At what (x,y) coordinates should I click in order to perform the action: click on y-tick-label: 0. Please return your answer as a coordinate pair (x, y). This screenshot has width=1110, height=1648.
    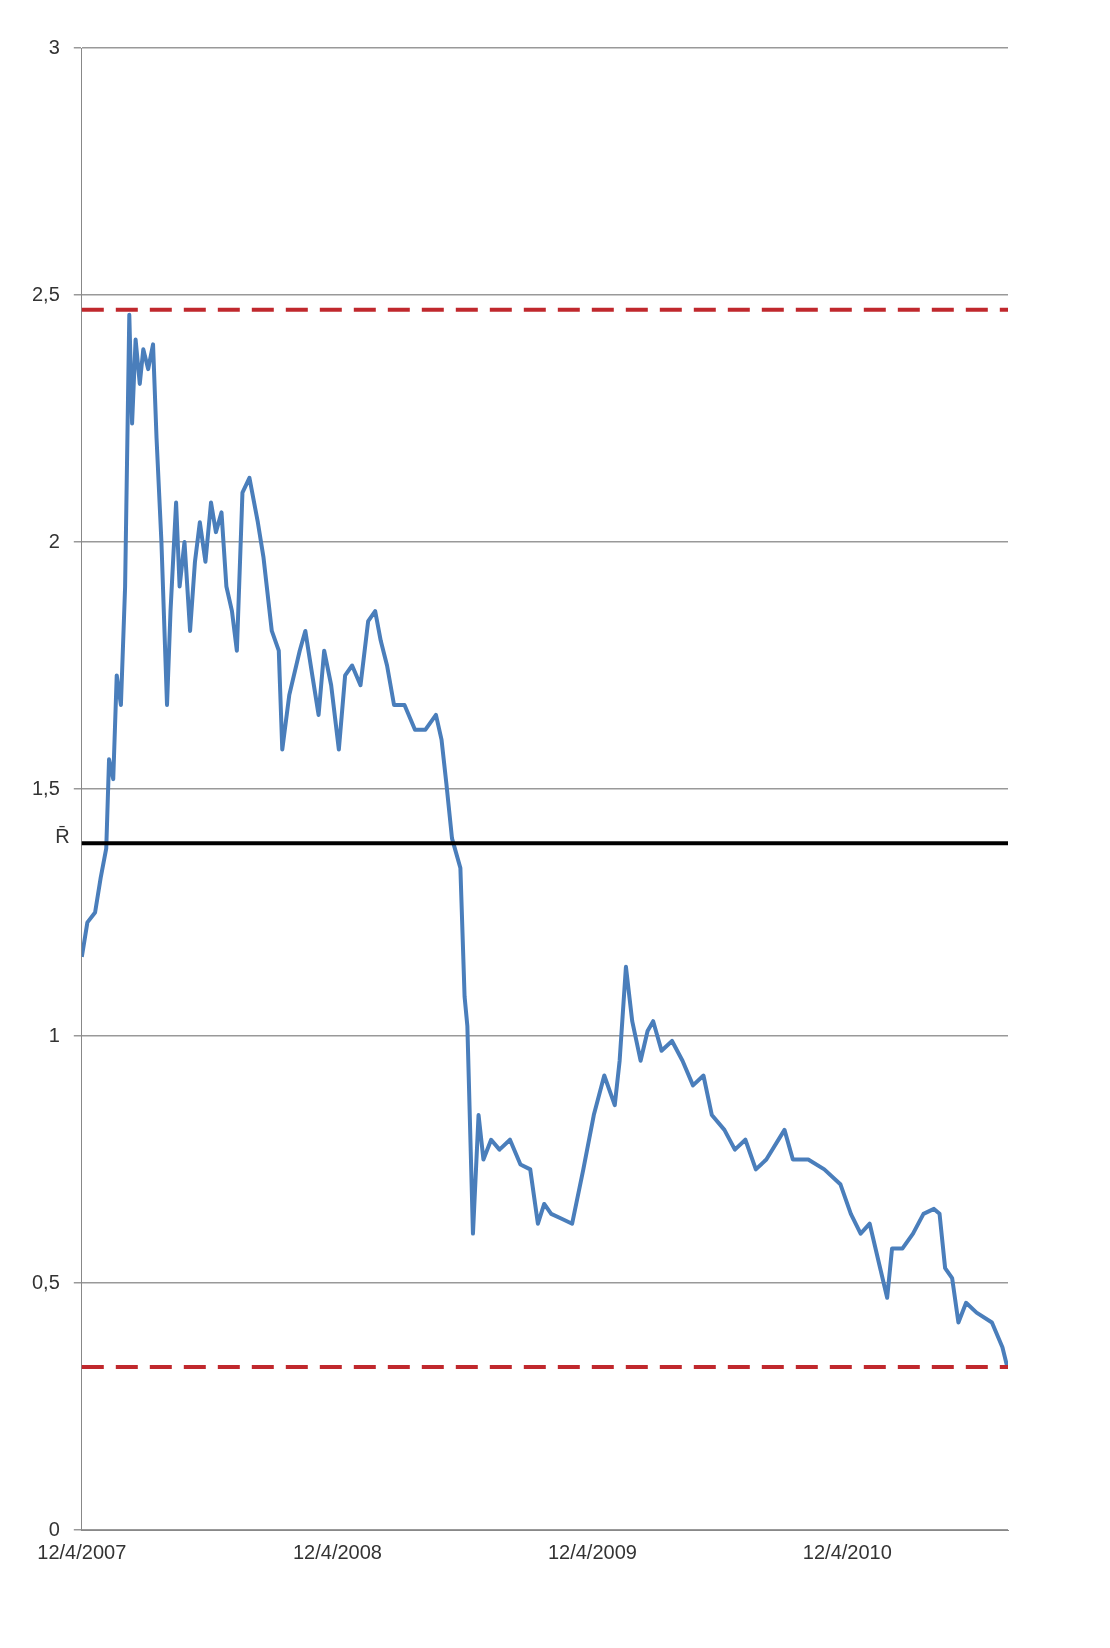
    Looking at the image, I should click on (54, 1528).